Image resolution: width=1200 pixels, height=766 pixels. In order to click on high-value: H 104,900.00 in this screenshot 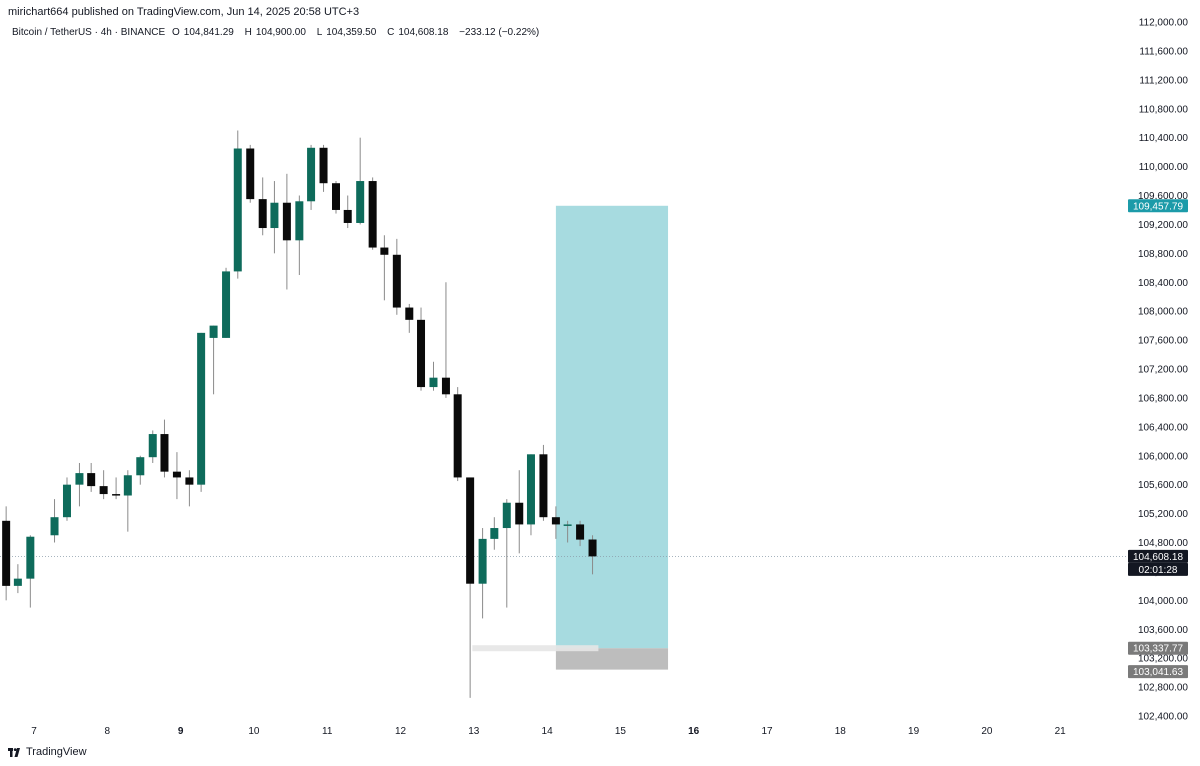, I will do `click(275, 32)`.